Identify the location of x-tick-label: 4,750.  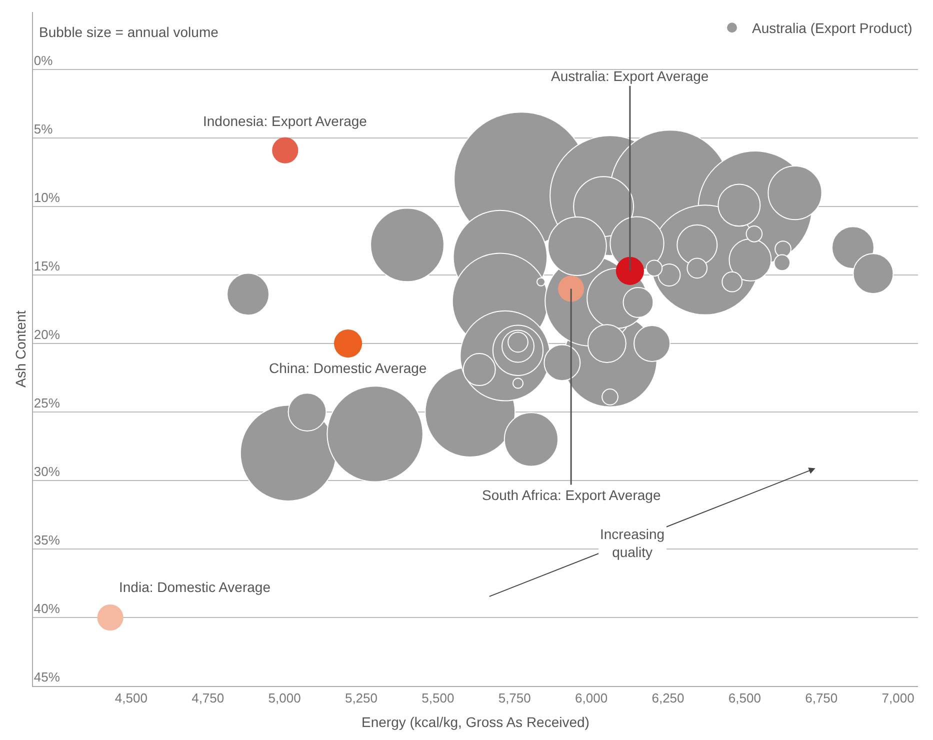
(208, 698).